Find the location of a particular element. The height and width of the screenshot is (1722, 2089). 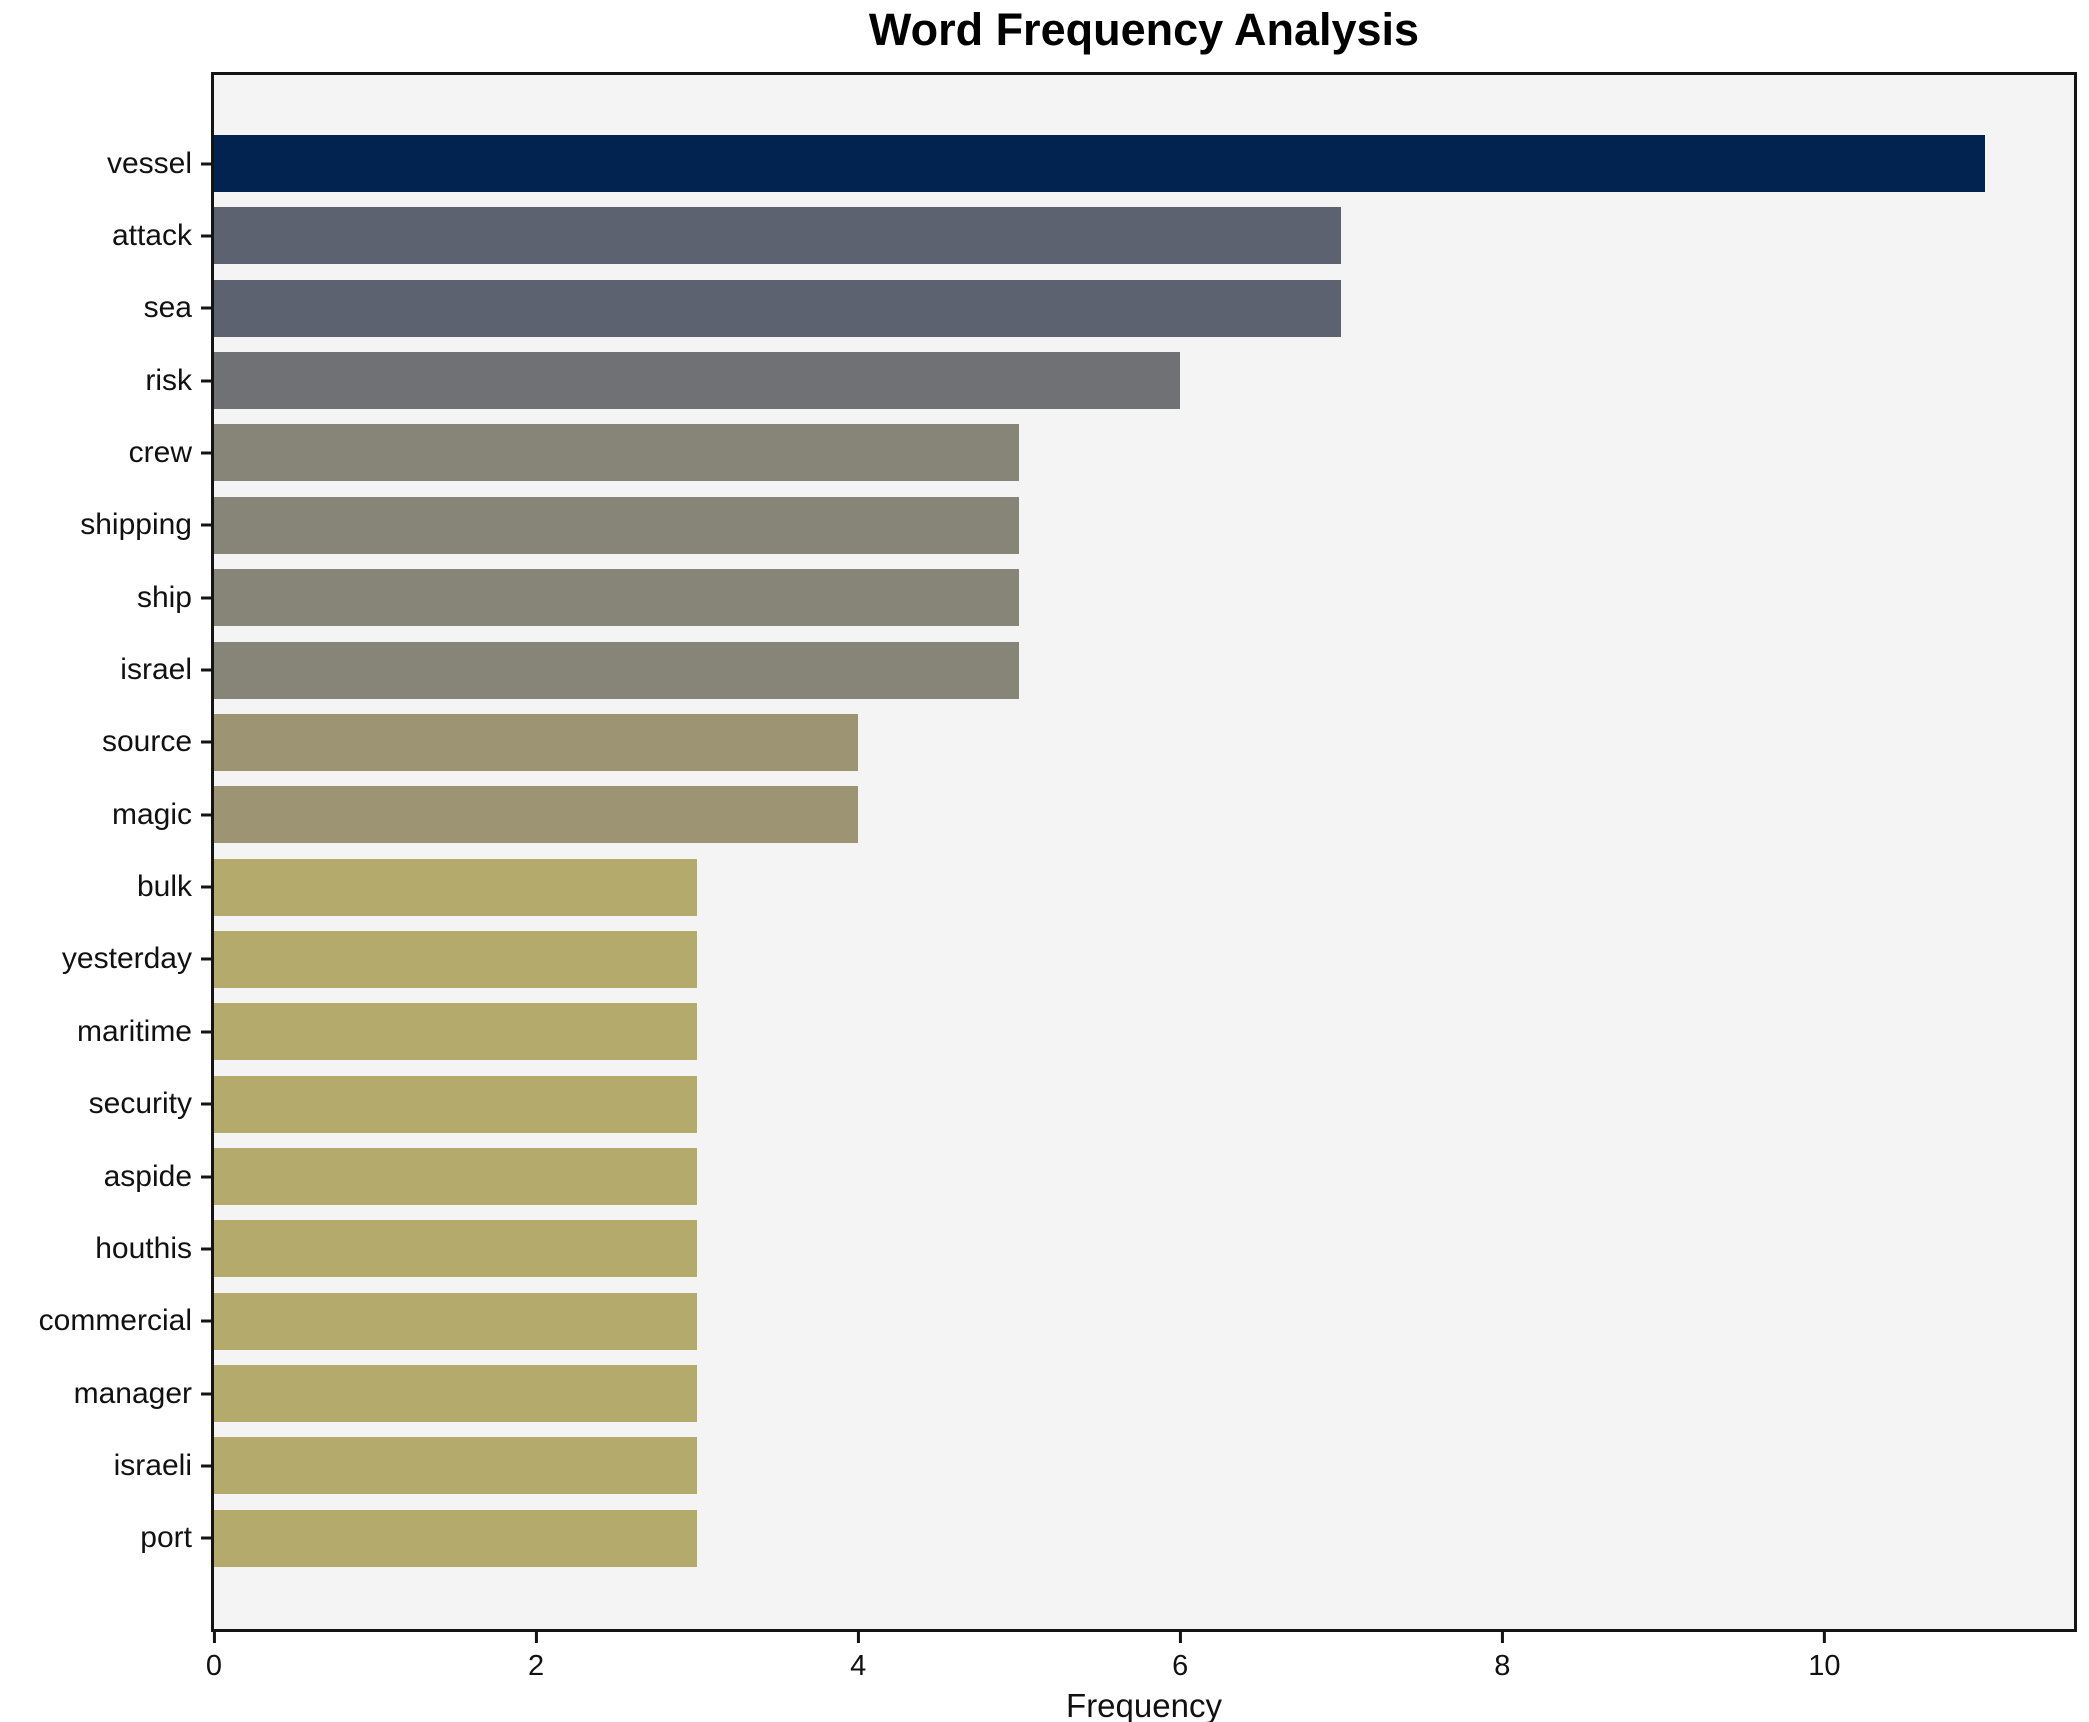

bar-houthis is located at coordinates (456, 1249).